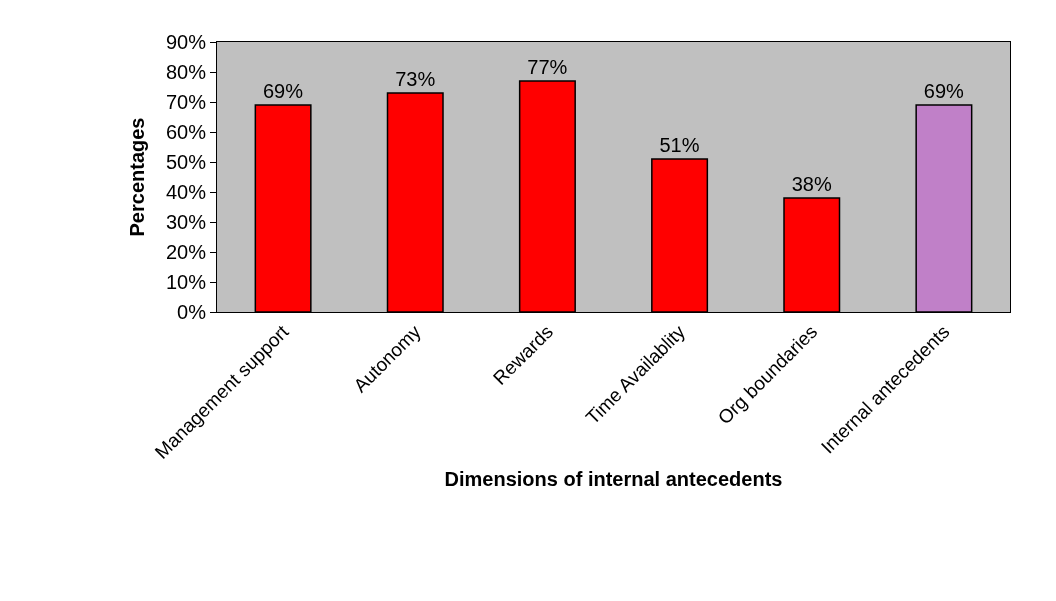 The image size is (1056, 601). Describe the element at coordinates (186, 252) in the screenshot. I see `y-tick-label: 20%` at that location.